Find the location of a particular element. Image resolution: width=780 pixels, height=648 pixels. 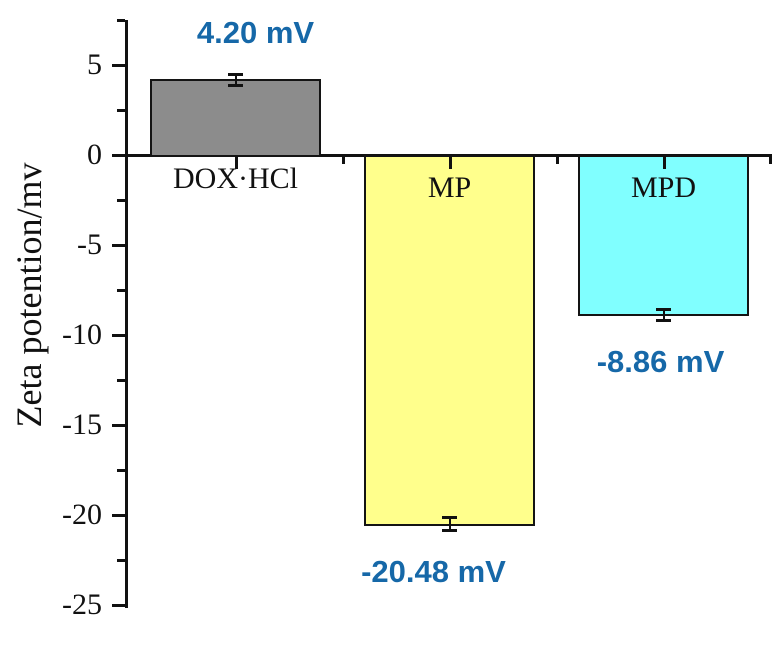

error-bar-cap-bottom-mpd is located at coordinates (663, 320).